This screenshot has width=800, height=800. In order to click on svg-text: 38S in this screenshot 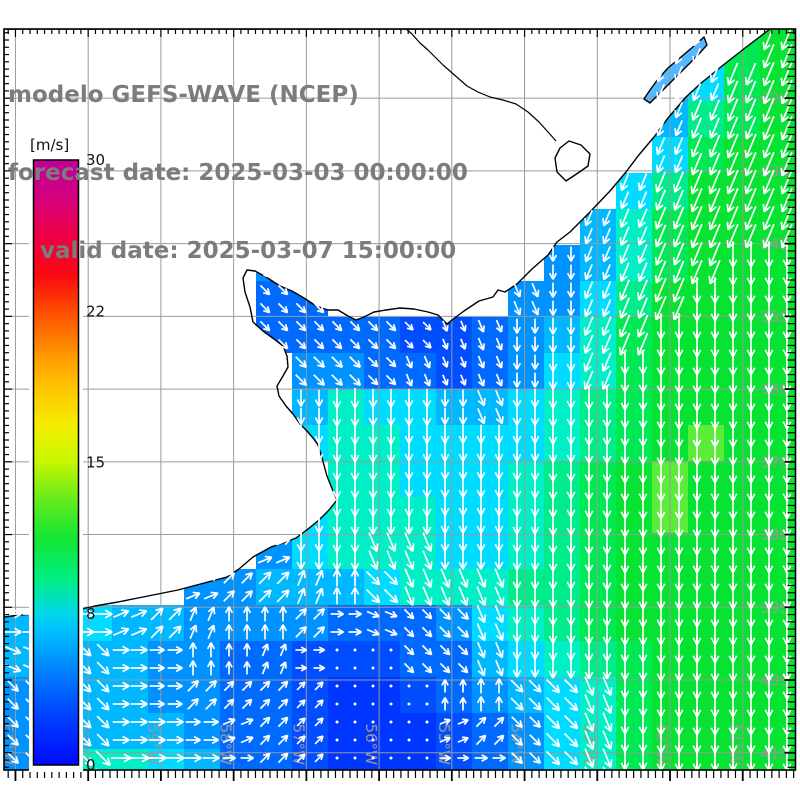, I will do `click(774, 535)`.